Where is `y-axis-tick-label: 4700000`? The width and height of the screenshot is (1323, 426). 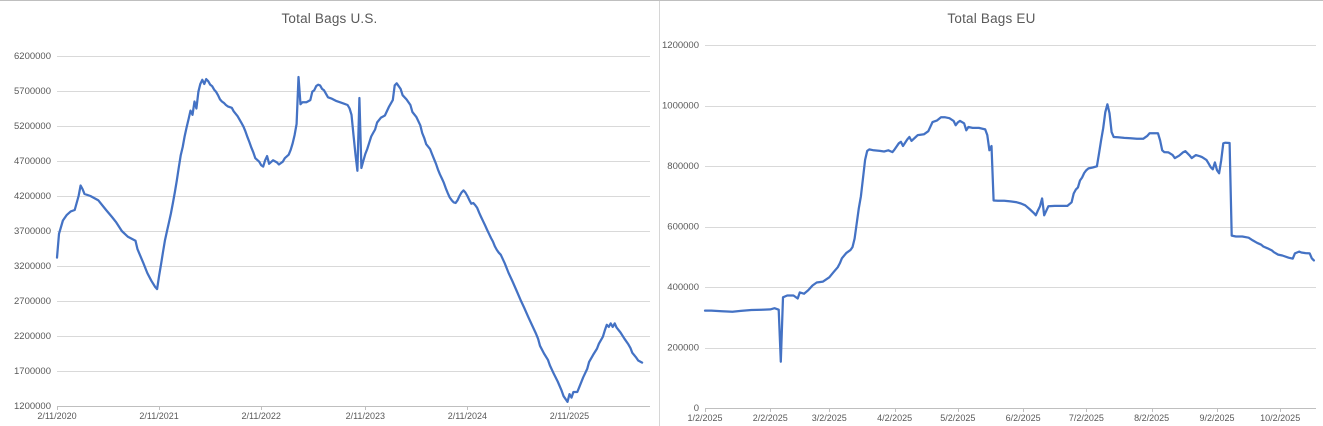 y-axis-tick-label: 4700000 is located at coordinates (32, 161).